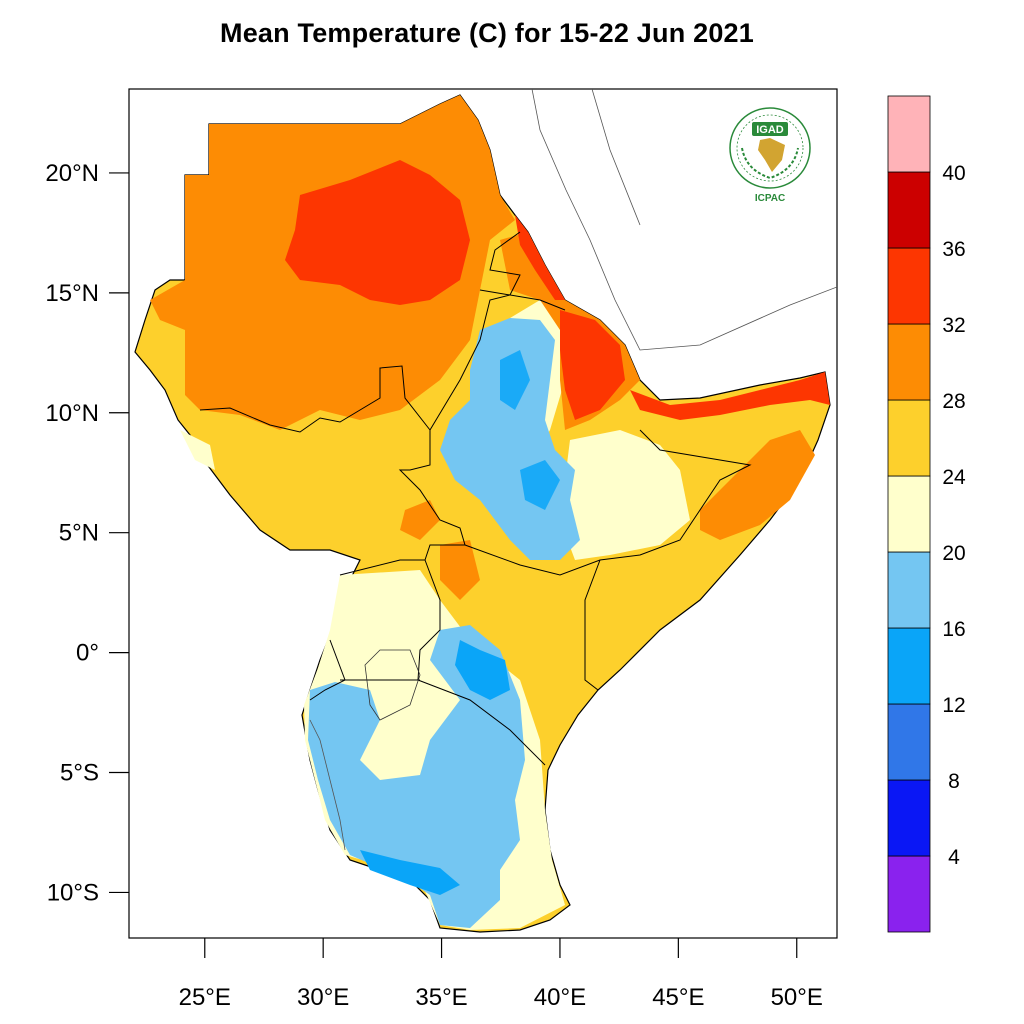 This screenshot has width=1024, height=1024. I want to click on colorbar-level-label: 16, so click(953, 629).